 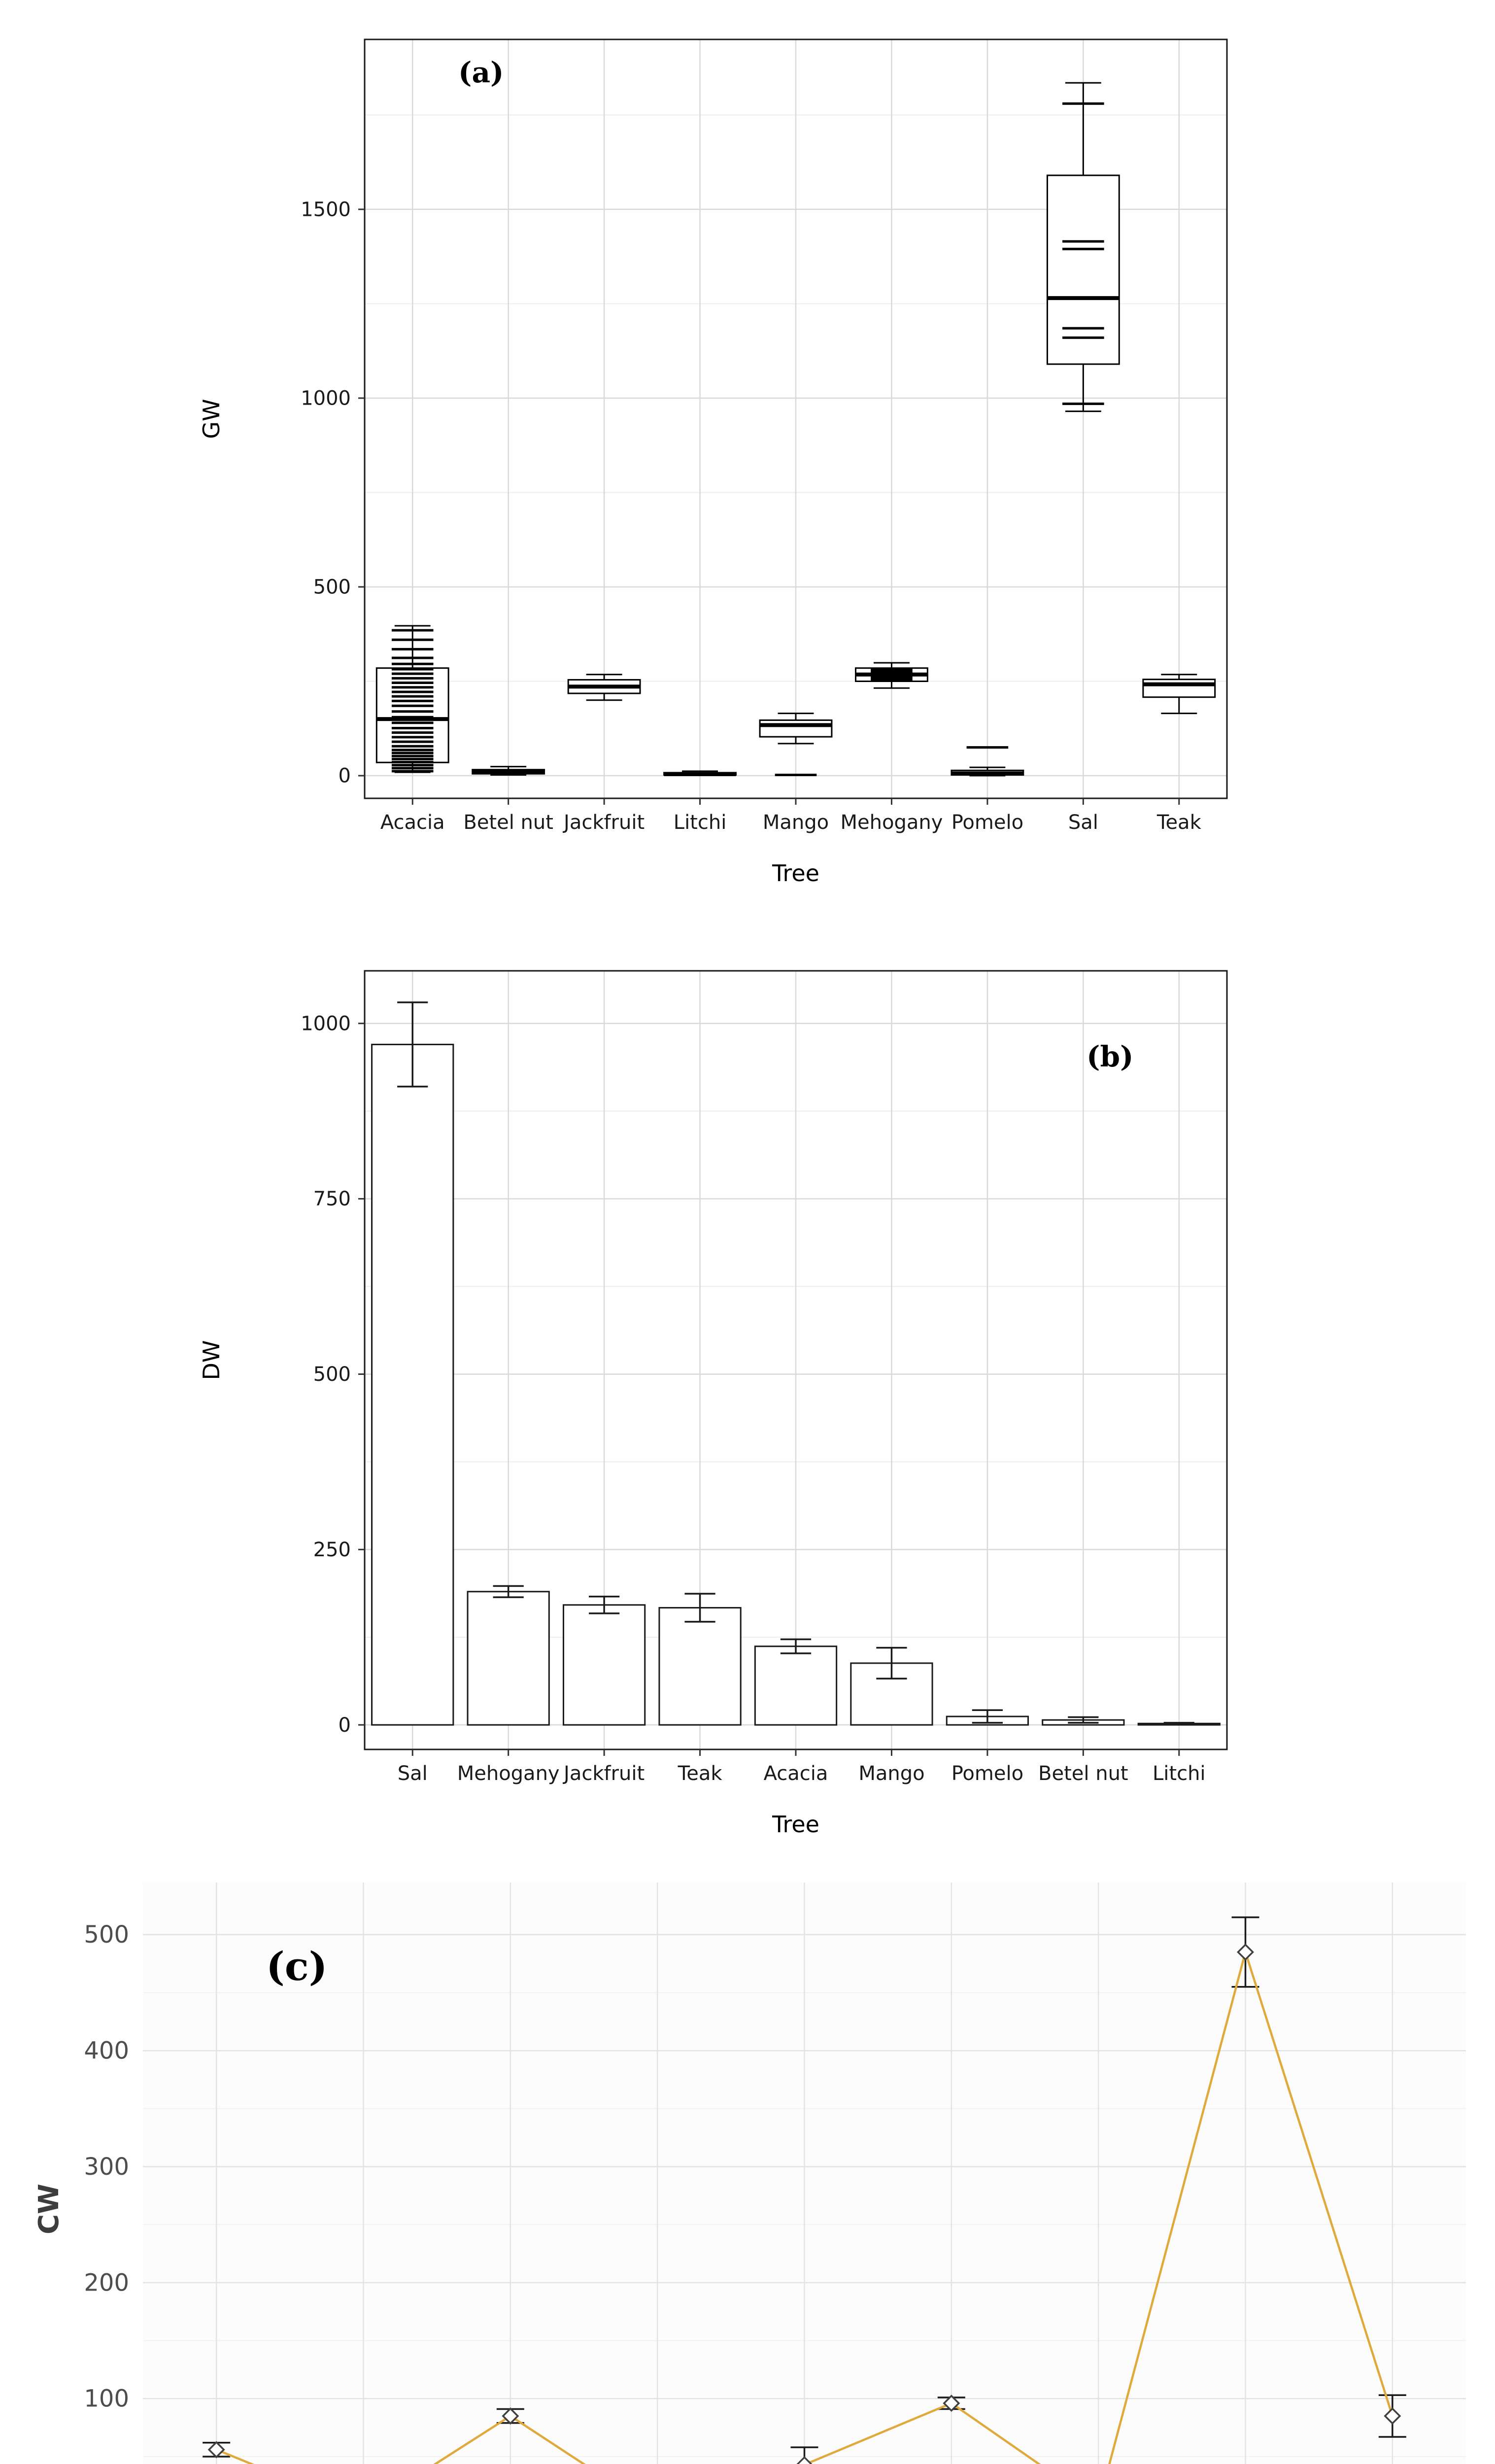 What do you see at coordinates (106, 2282) in the screenshot?
I see `svg-text: 200` at bounding box center [106, 2282].